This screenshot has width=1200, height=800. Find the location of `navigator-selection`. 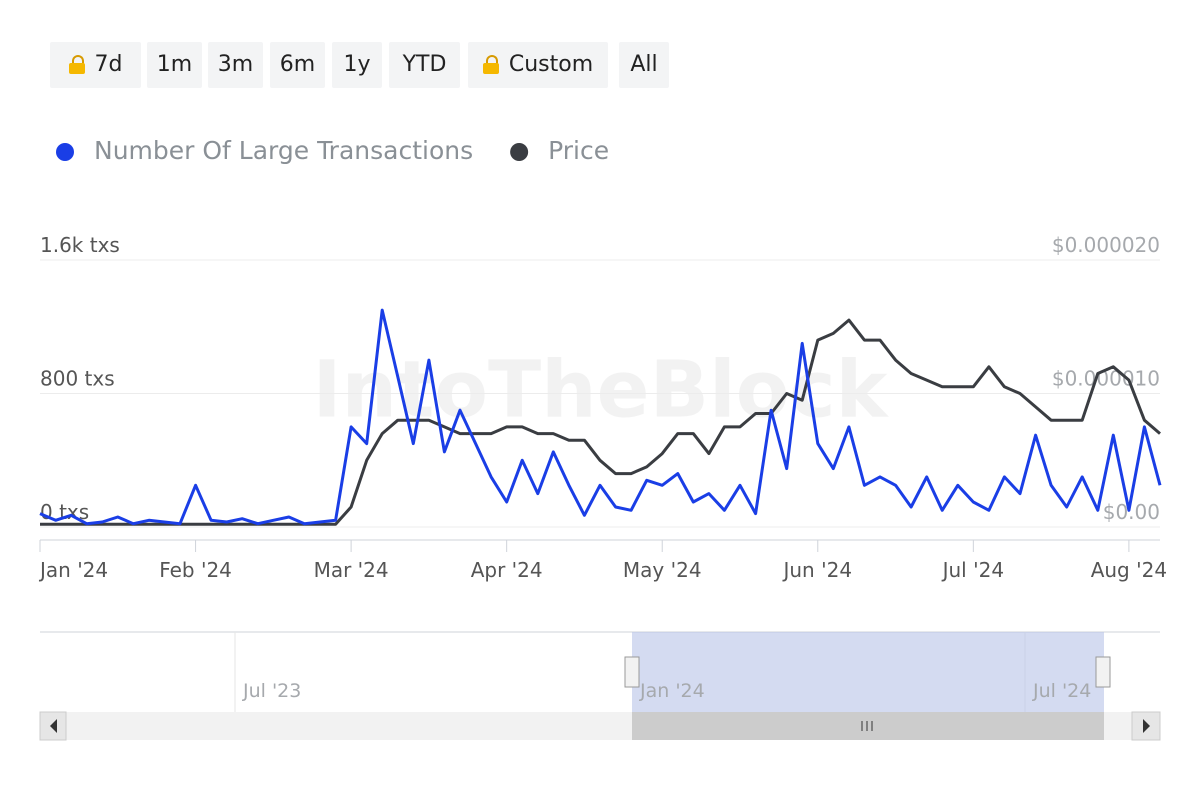

navigator-selection is located at coordinates (868, 672).